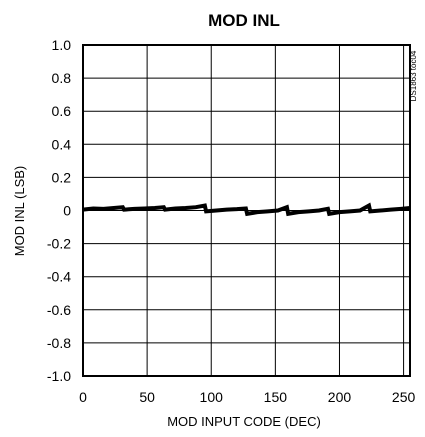  I want to click on series-line-mod-inl, so click(246, 209).